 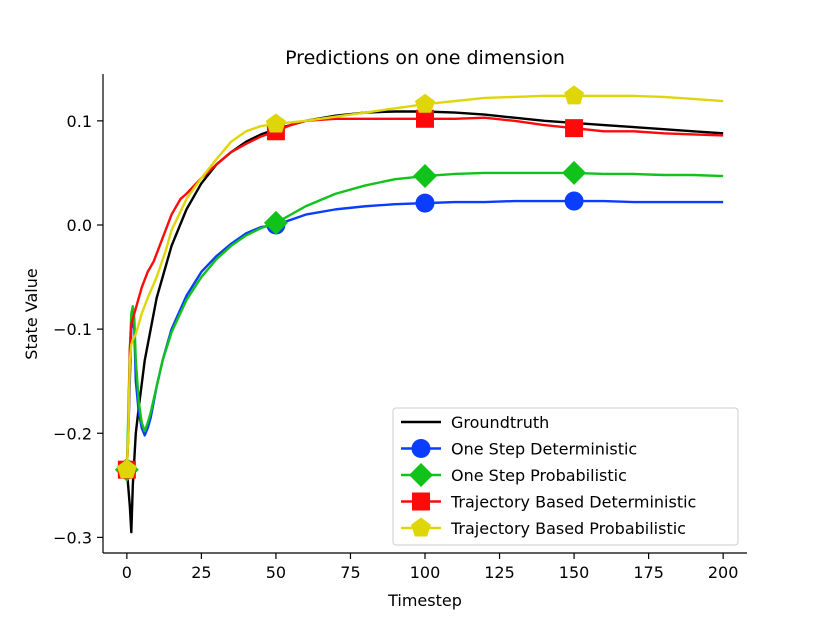 I want to click on x-tick-label: 0, so click(x=127, y=572).